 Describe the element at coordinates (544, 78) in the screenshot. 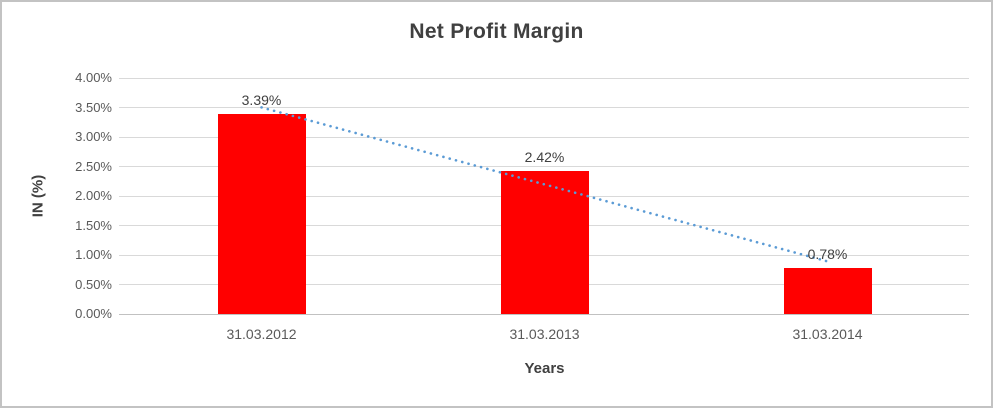

I see `gridline` at that location.